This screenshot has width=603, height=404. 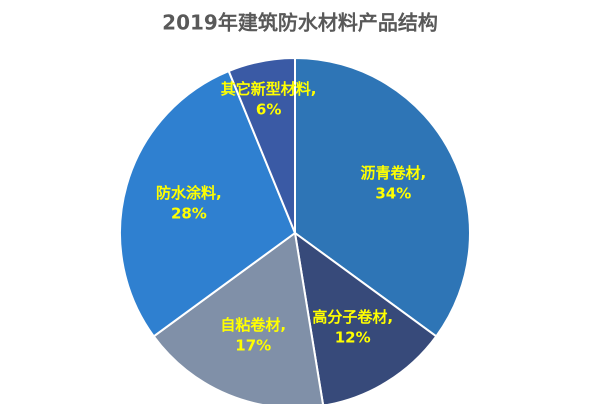 What do you see at coordinates (268, 110) in the screenshot?
I see `value-label: 6%` at bounding box center [268, 110].